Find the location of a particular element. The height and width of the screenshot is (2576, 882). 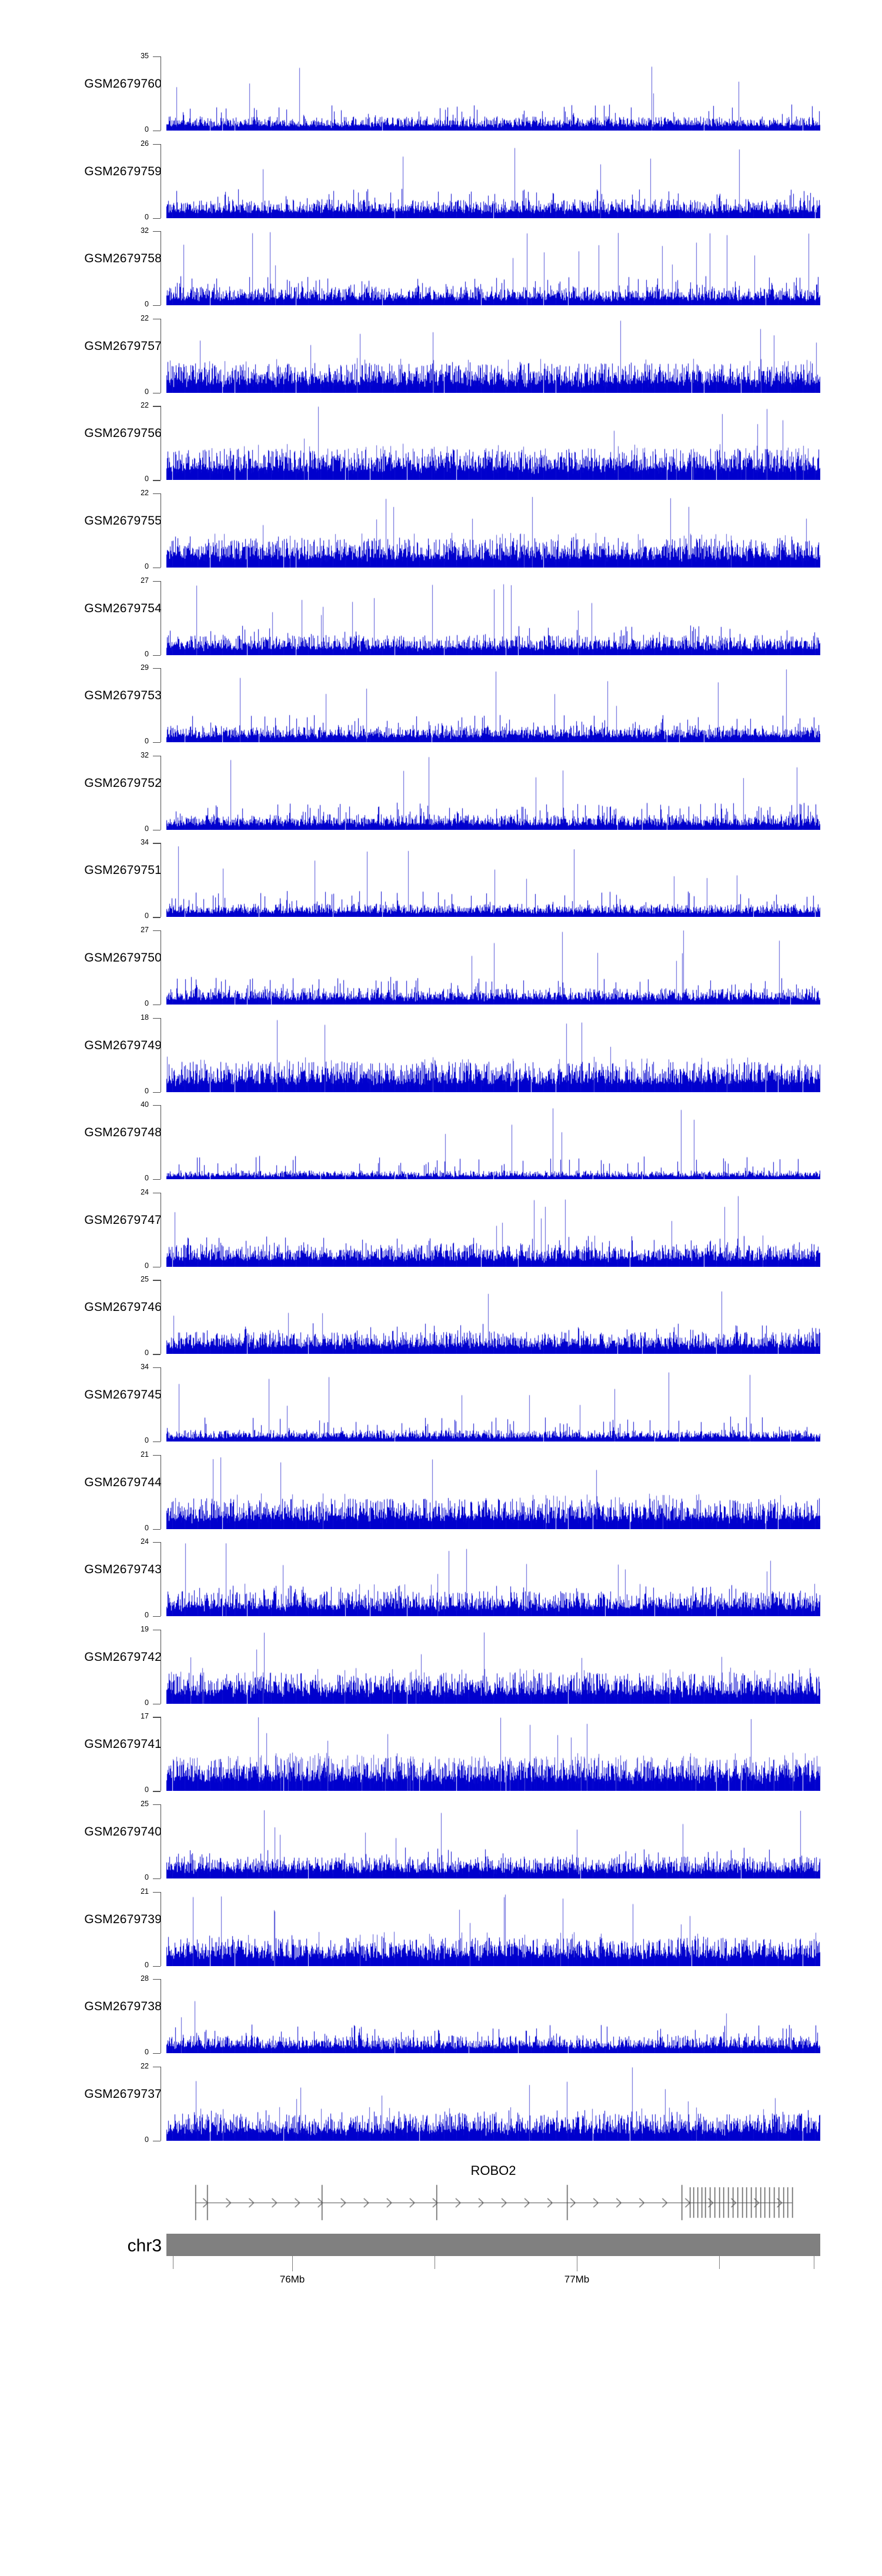

coverage-track: GSM2679737 22 0 is located at coordinates (441, 2103).